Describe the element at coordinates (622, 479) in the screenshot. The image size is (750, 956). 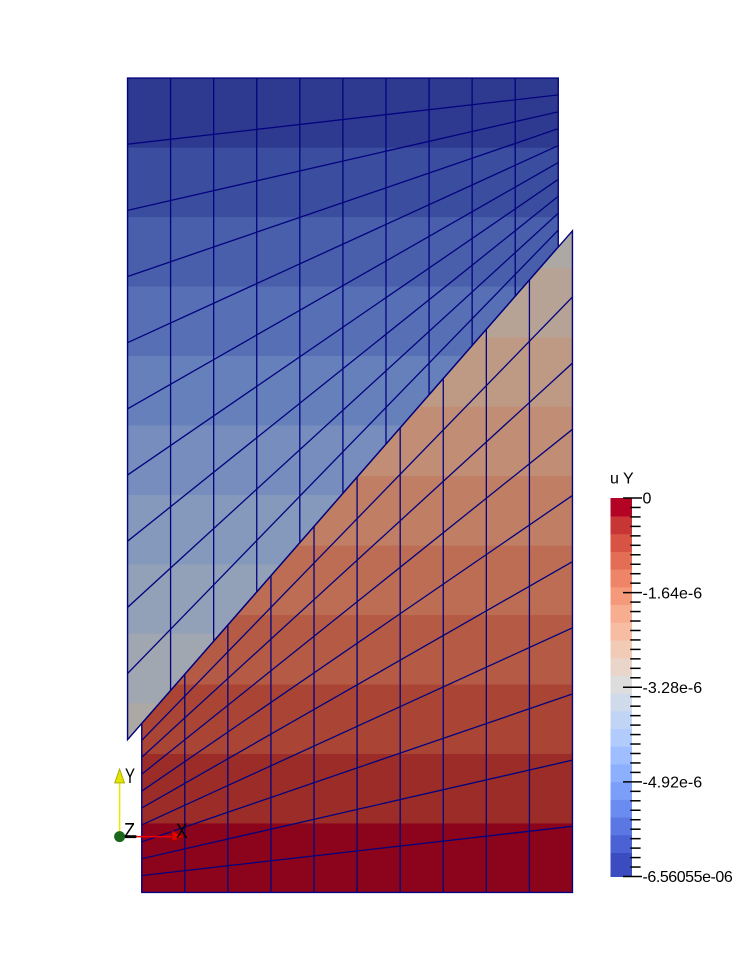
I see `svg-text: u Y` at that location.